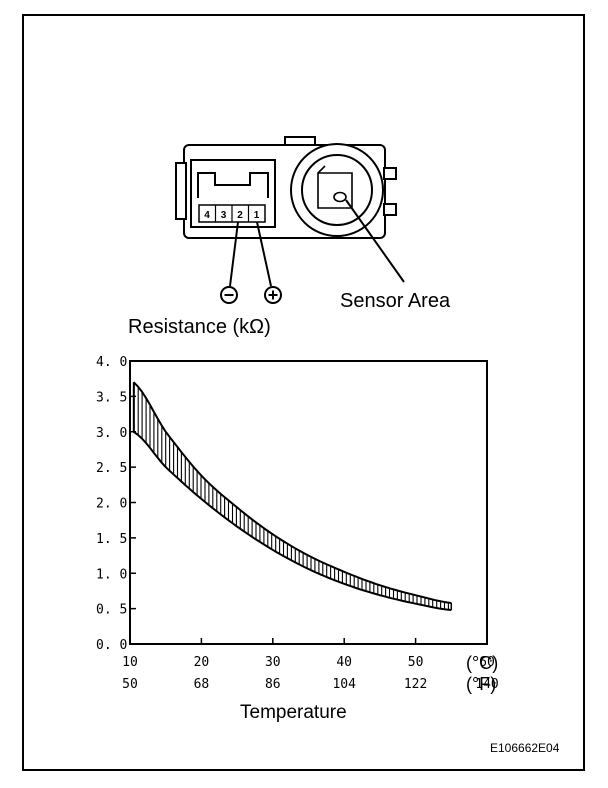 The image size is (608, 788). I want to click on pin-label-2: 2, so click(240, 215).